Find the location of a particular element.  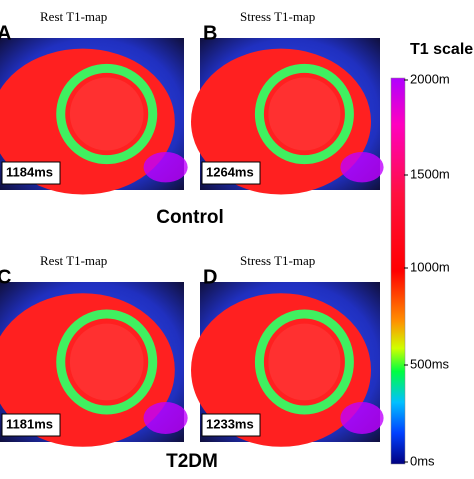

mri-image is located at coordinates (94, 364).